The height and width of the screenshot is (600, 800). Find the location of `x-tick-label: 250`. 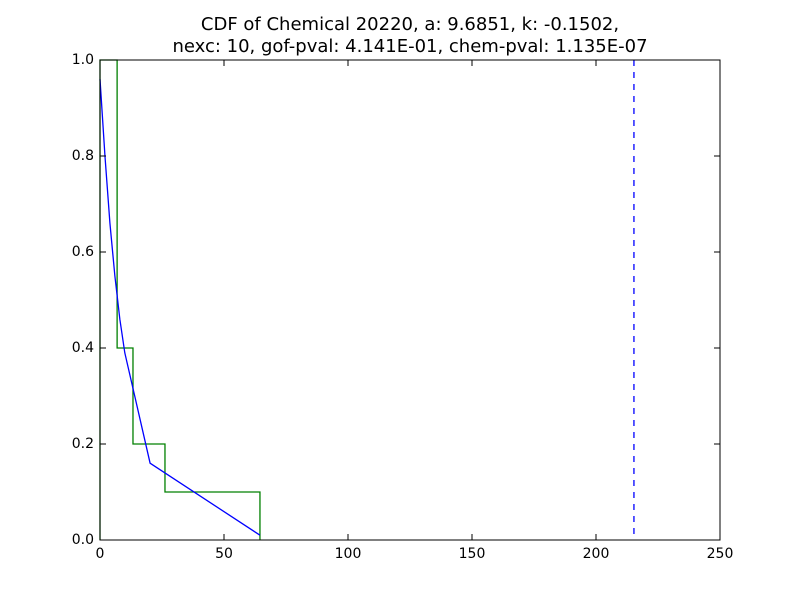

x-tick-label: 250 is located at coordinates (720, 554).